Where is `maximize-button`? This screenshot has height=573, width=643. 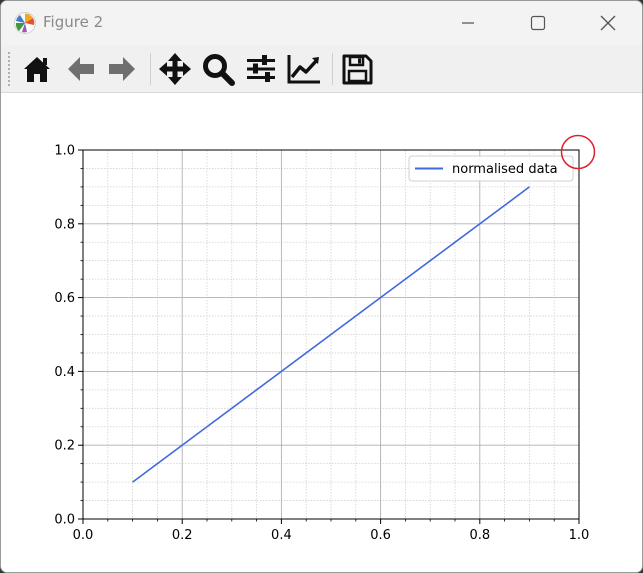 maximize-button is located at coordinates (538, 23).